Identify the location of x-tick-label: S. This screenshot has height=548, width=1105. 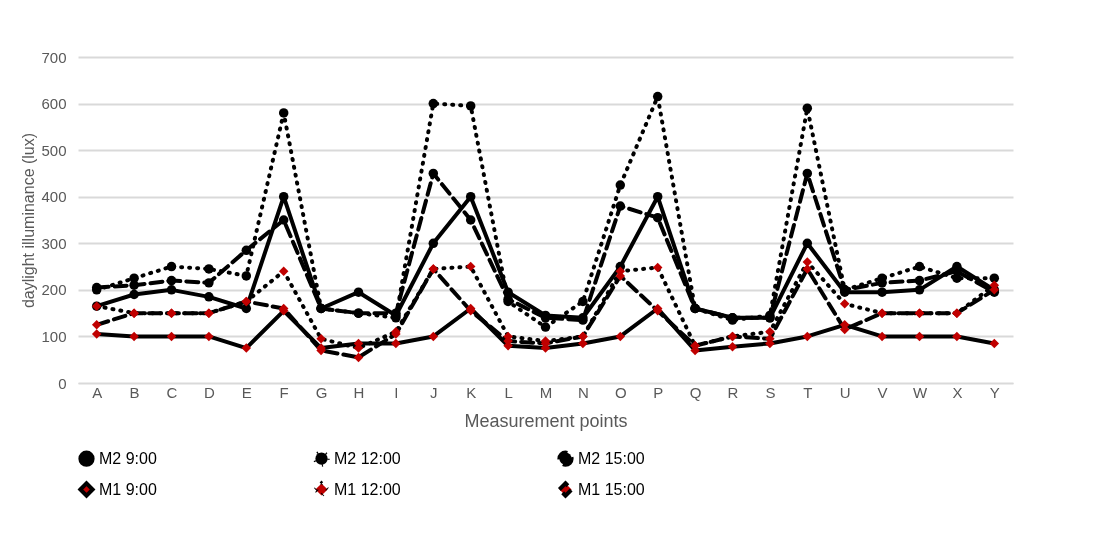
(770, 392).